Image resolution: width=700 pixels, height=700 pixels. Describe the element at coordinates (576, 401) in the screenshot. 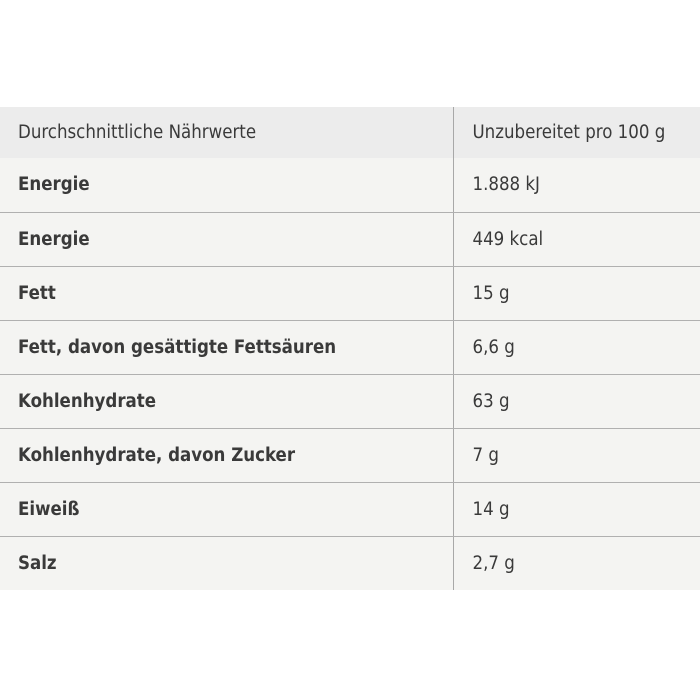

I see `nutrient-value: 63 g` at that location.